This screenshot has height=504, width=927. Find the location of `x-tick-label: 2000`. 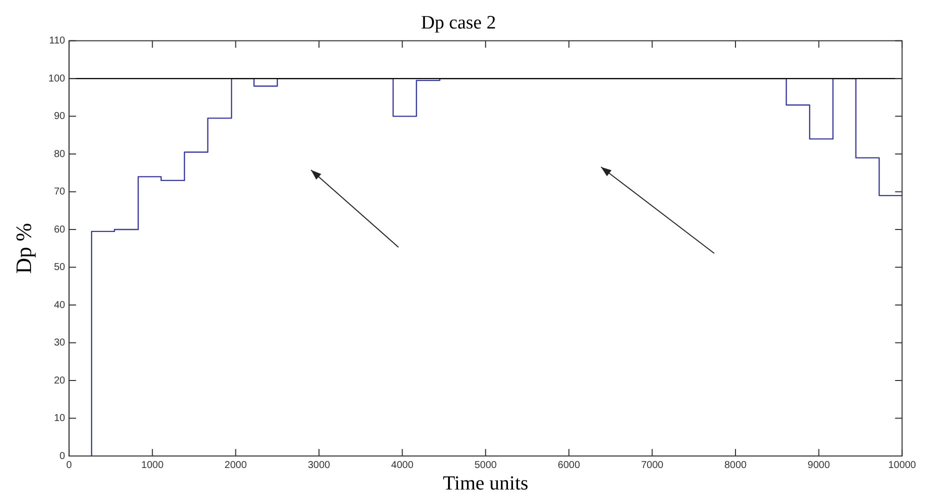

x-tick-label: 2000 is located at coordinates (236, 465).